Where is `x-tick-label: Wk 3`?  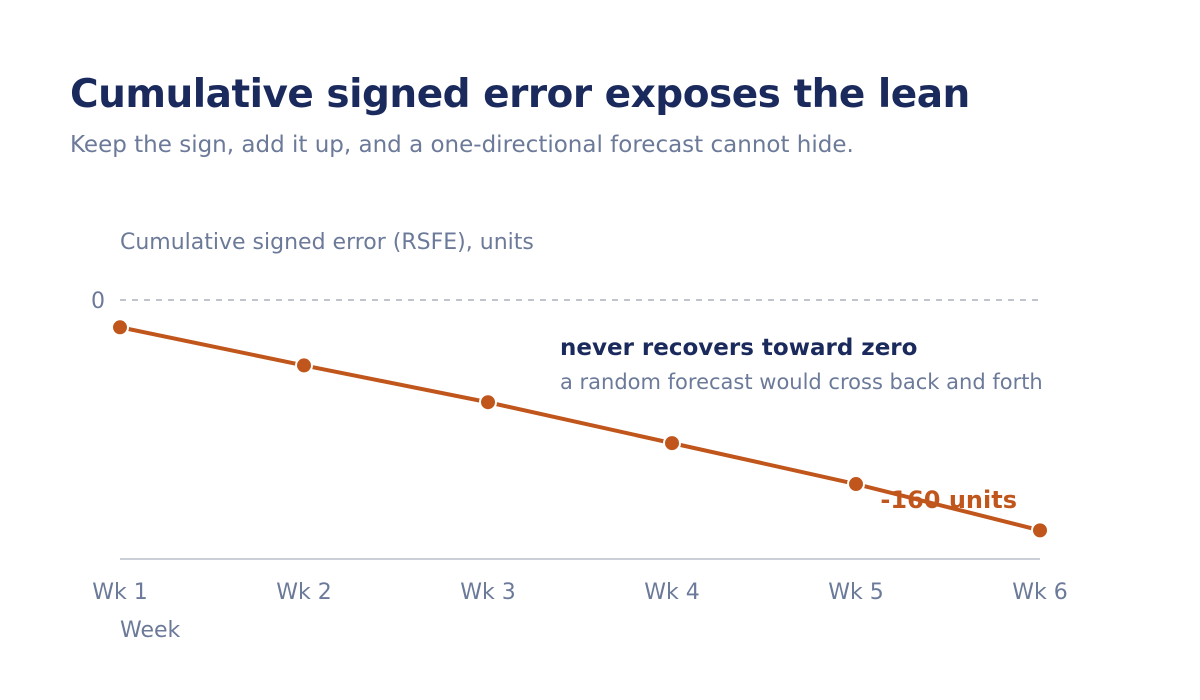 x-tick-label: Wk 3 is located at coordinates (487, 592).